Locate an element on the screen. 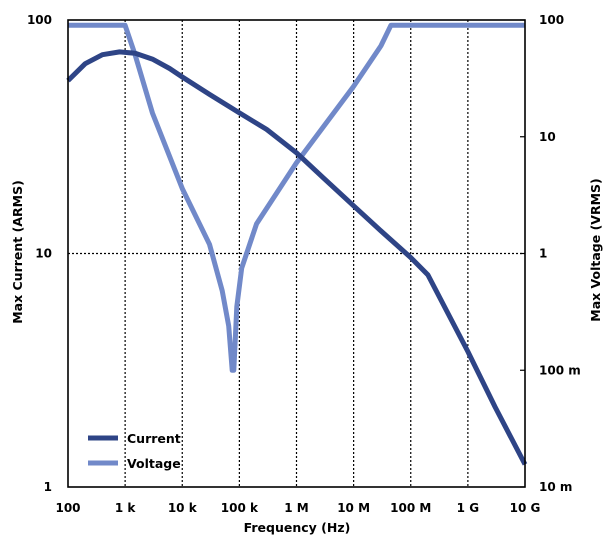  legend: Current Voltage is located at coordinates (134, 451).